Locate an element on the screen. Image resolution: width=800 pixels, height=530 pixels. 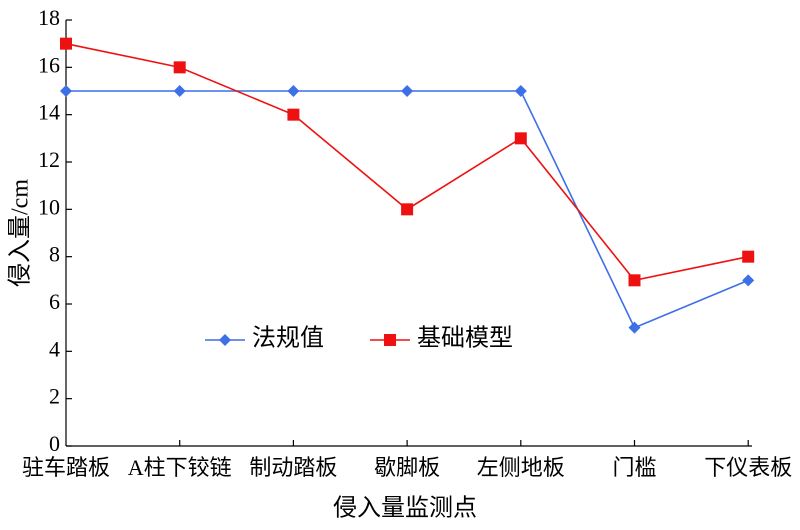
legend-label: 基础模型 is located at coordinates (465, 338).